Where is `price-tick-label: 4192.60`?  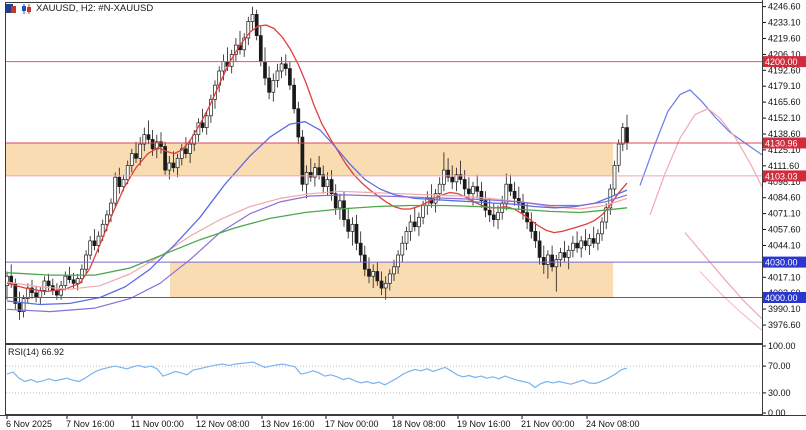
price-tick-label: 4192.60 is located at coordinates (784, 70).